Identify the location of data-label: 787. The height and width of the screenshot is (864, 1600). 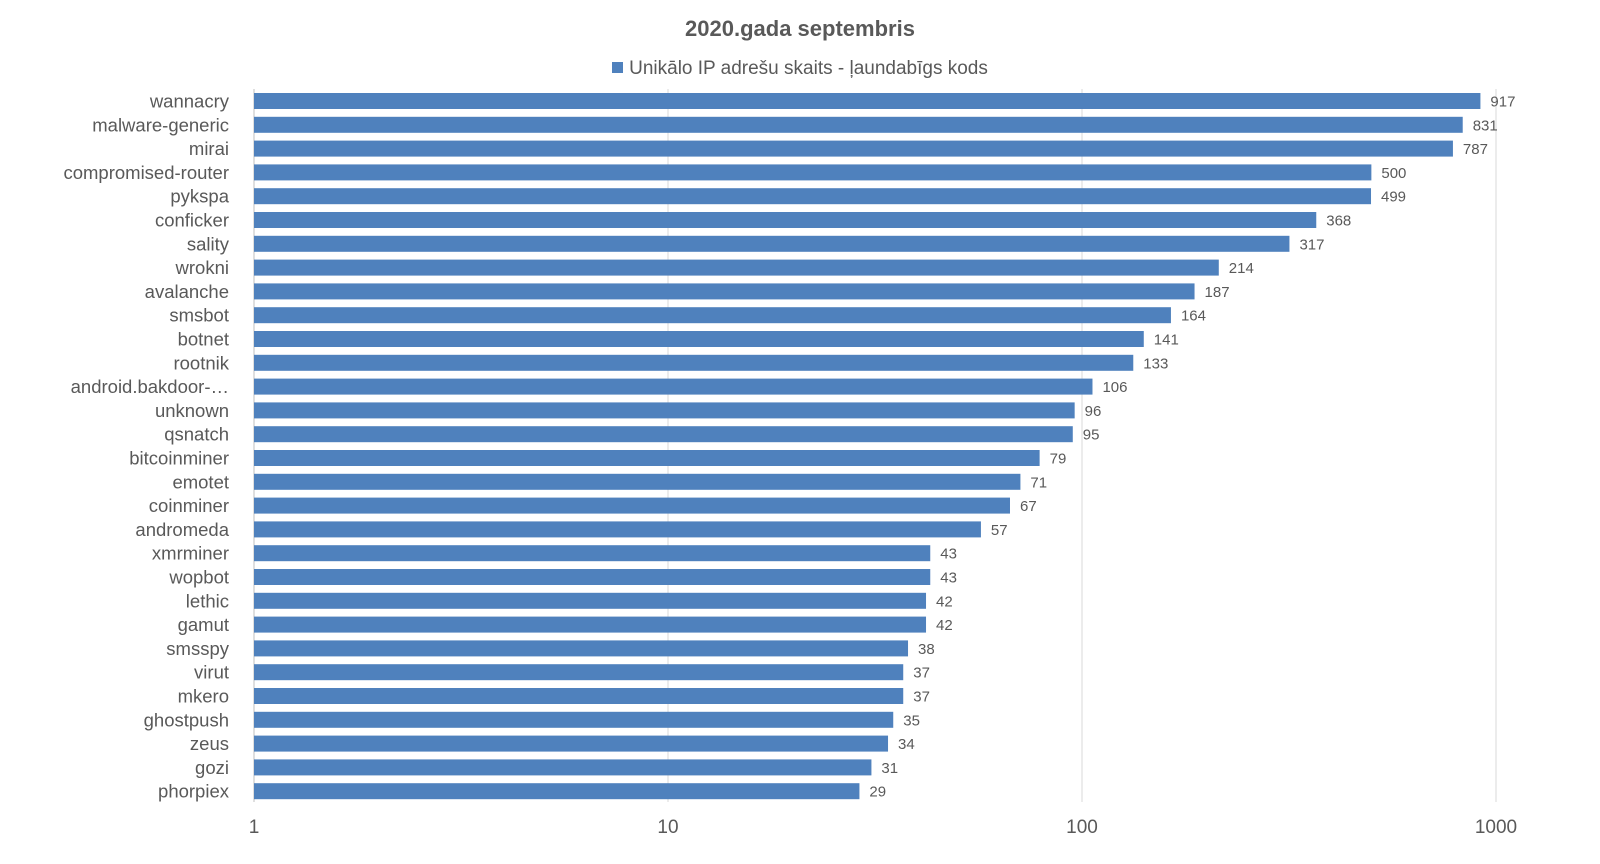
(1475, 149).